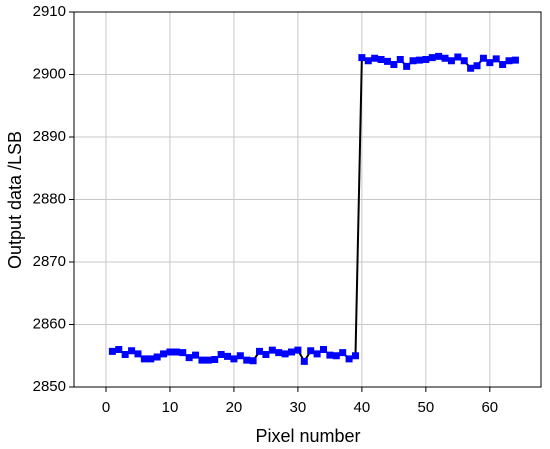 The height and width of the screenshot is (449, 550). Describe the element at coordinates (15, 200) in the screenshot. I see `y-axis-title: Output data /LSB` at that location.